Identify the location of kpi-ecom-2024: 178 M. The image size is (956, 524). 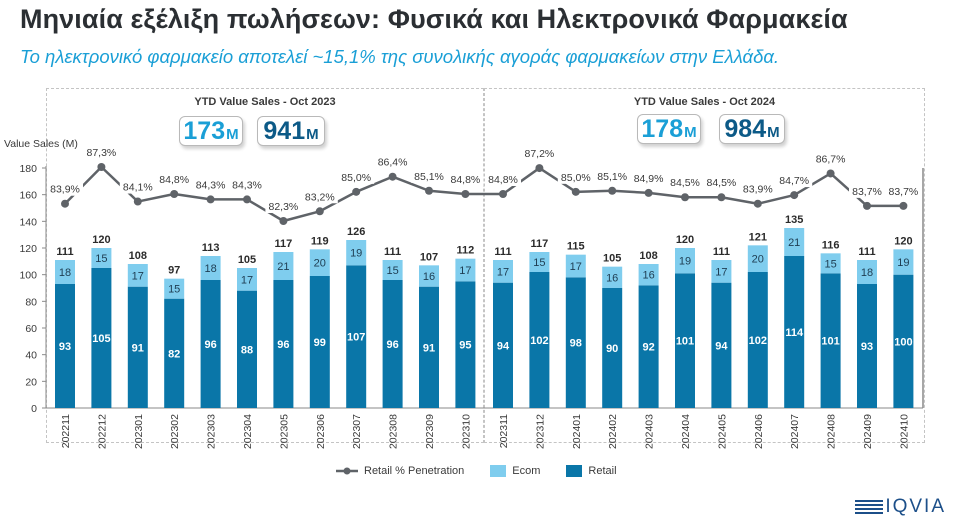
(669, 129).